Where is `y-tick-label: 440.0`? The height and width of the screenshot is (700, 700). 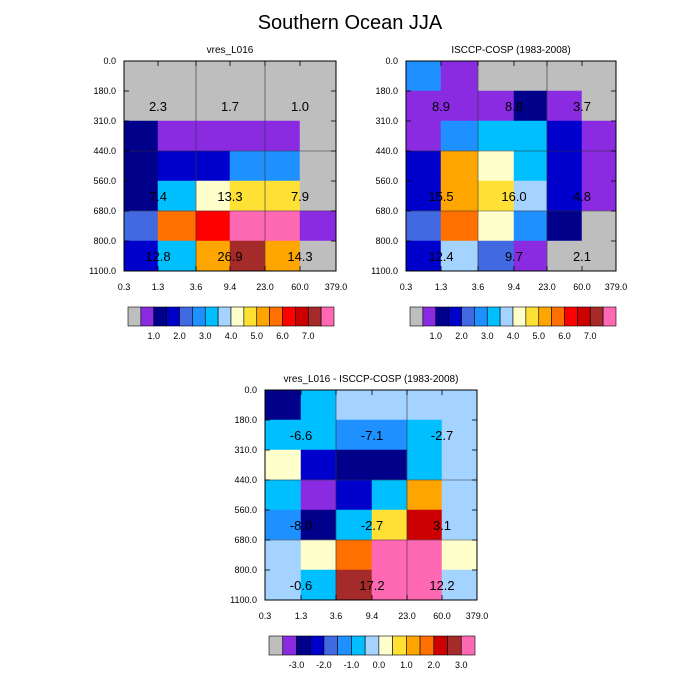 y-tick-label: 440.0 is located at coordinates (386, 151).